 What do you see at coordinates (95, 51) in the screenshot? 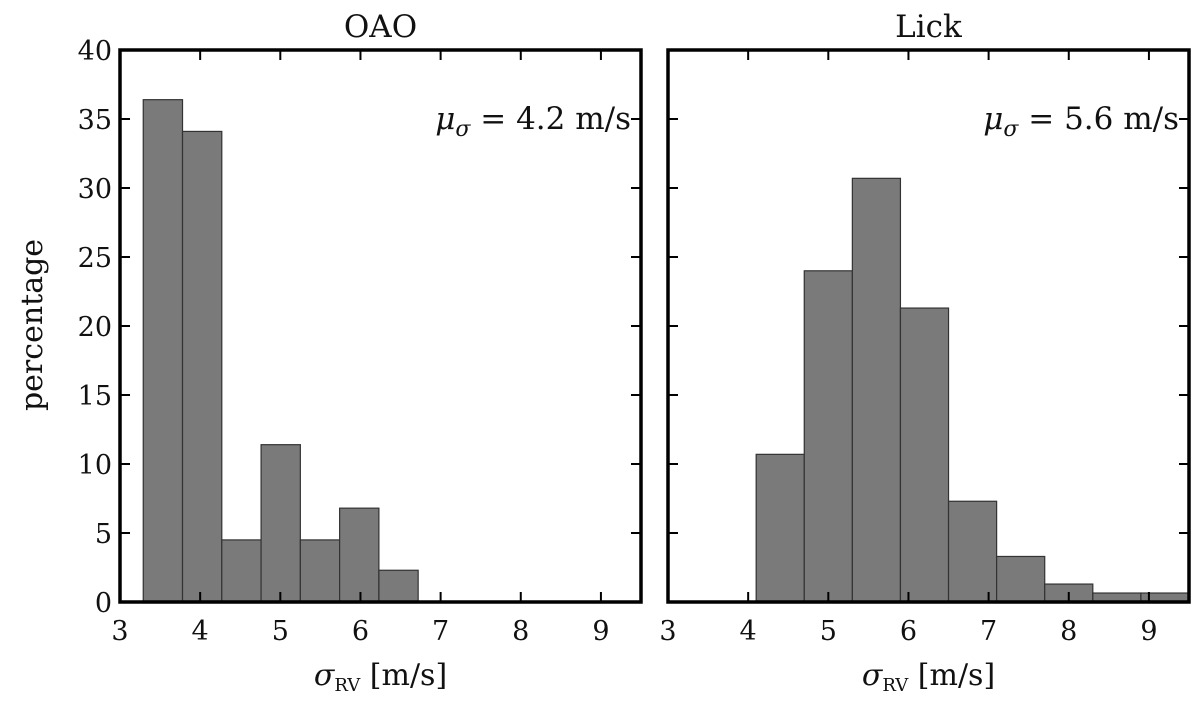
I see `y-tick-label: 40` at bounding box center [95, 51].